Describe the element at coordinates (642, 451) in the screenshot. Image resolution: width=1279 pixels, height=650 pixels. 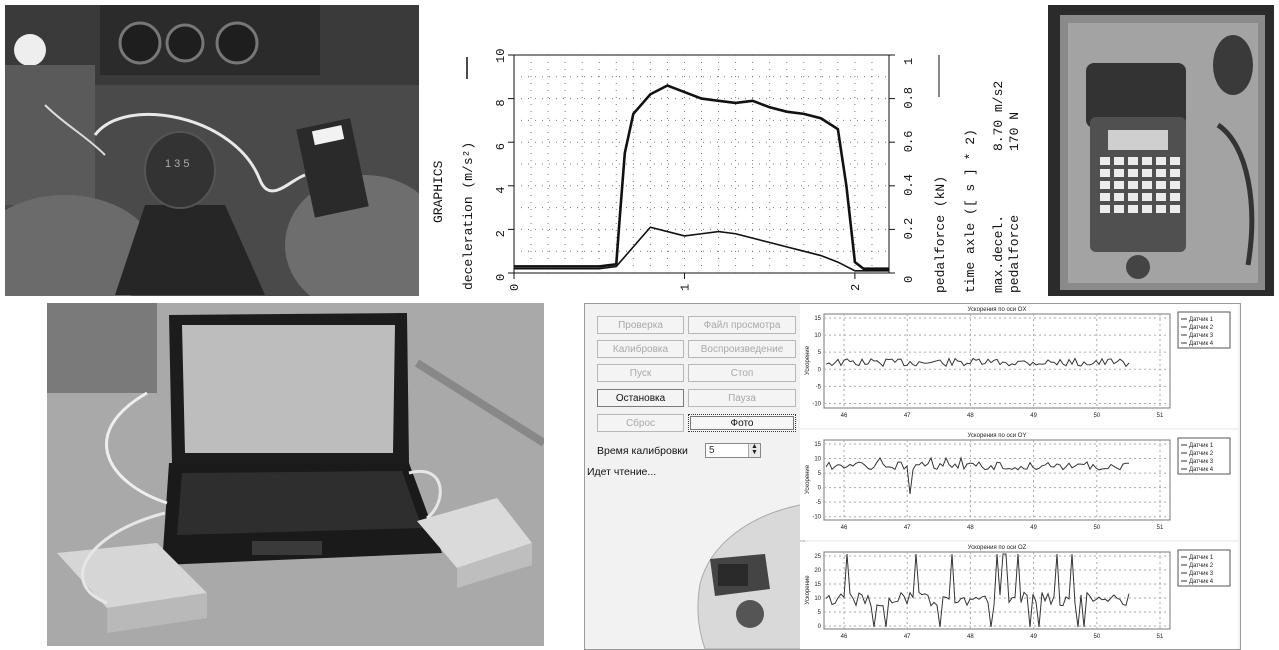
I see `calibration-time-label: Время калибровки` at that location.